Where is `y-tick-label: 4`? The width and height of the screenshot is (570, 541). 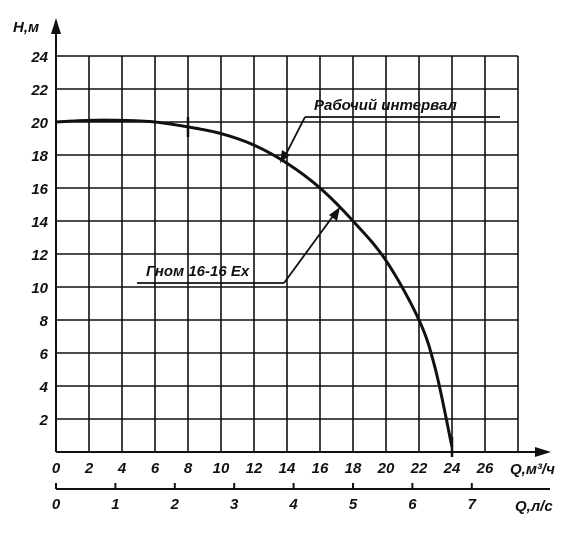
y-tick-label: 4 is located at coordinates (44, 387).